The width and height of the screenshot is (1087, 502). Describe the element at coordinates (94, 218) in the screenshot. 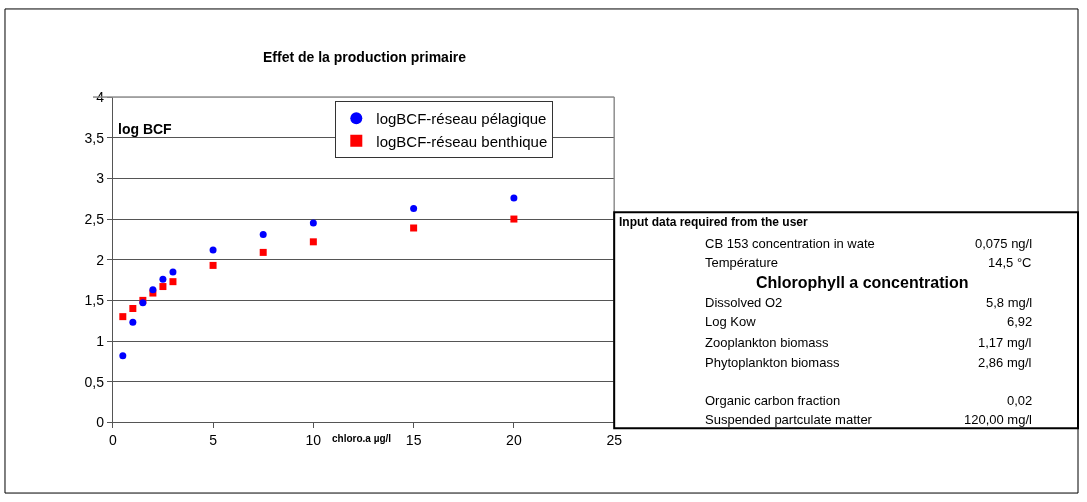

I see `y-tick-label: 2,5` at that location.